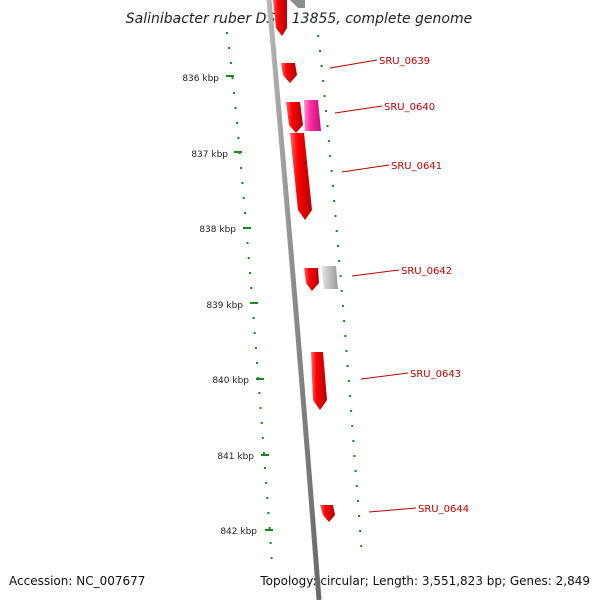  I want to click on accession-text: Accession: NC_007677, so click(77, 581).